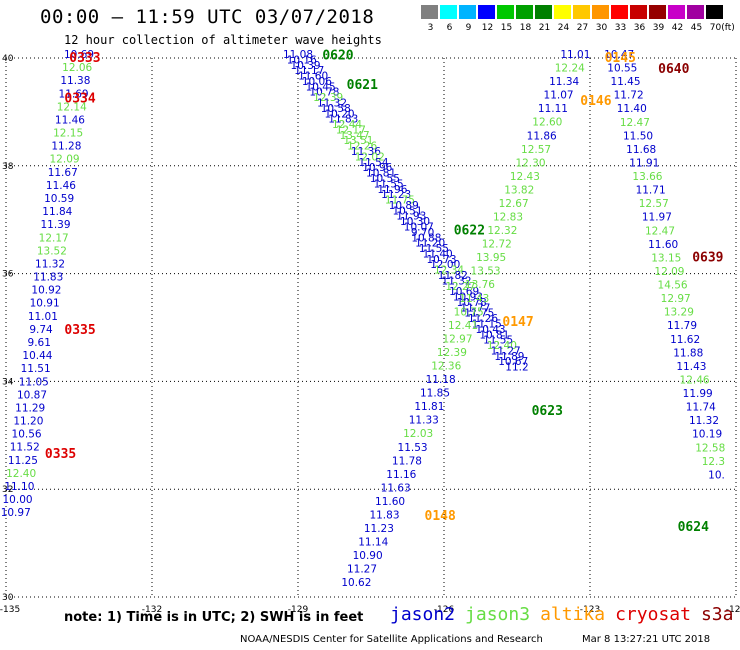  Describe the element at coordinates (368, 556) in the screenshot. I see `swh-value: 10.90` at that location.